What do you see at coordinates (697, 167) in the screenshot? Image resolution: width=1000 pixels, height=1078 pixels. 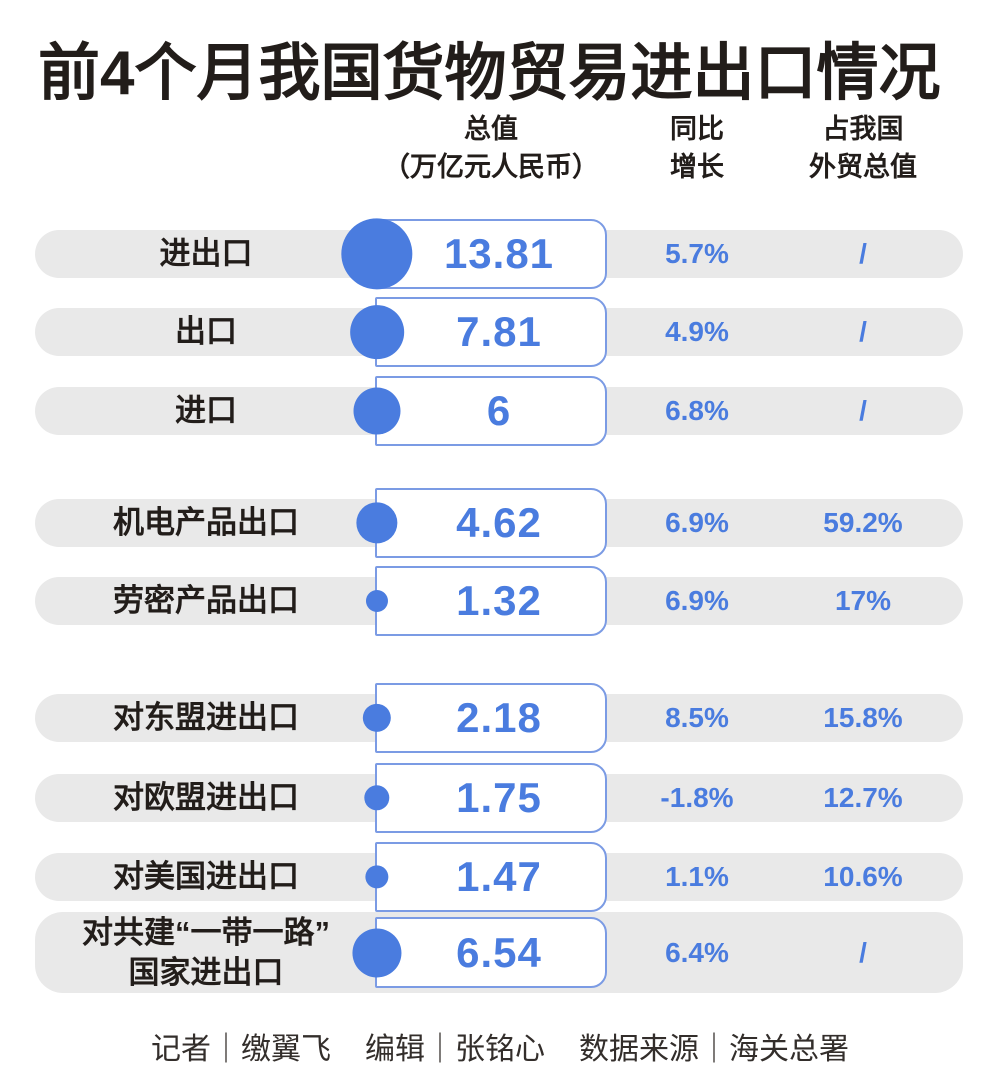 I see `column-header-yoy-line2: 增长` at bounding box center [697, 167].